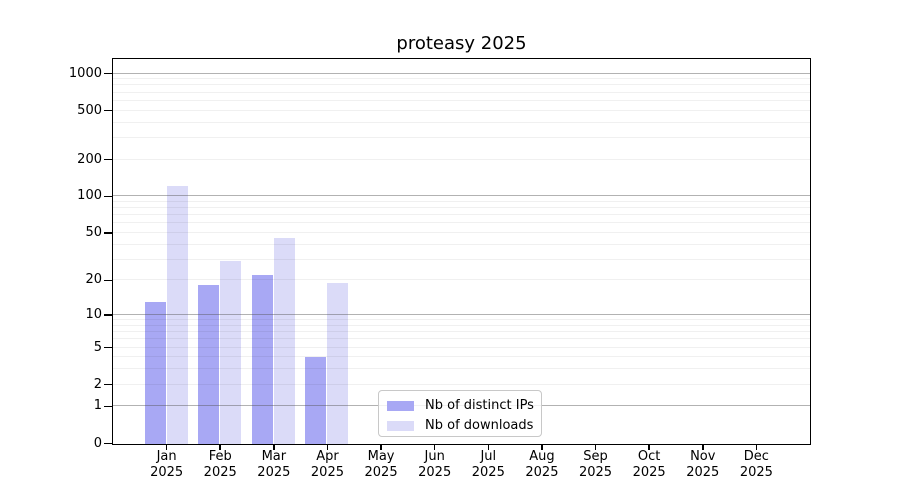 The height and width of the screenshot is (500, 900). What do you see at coordinates (316, 400) in the screenshot?
I see `bar-distinct-ips-apr` at bounding box center [316, 400].